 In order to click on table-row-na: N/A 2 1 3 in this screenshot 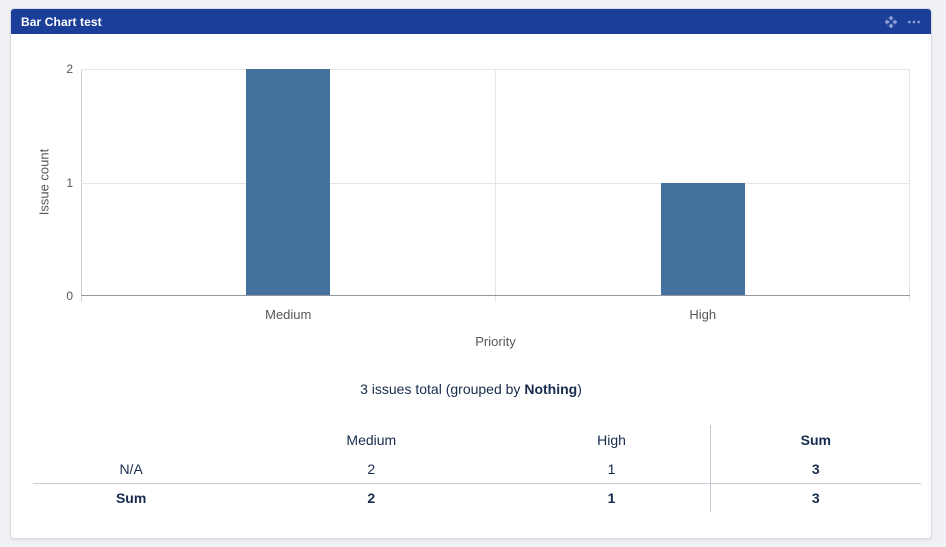, I will do `click(477, 468)`.